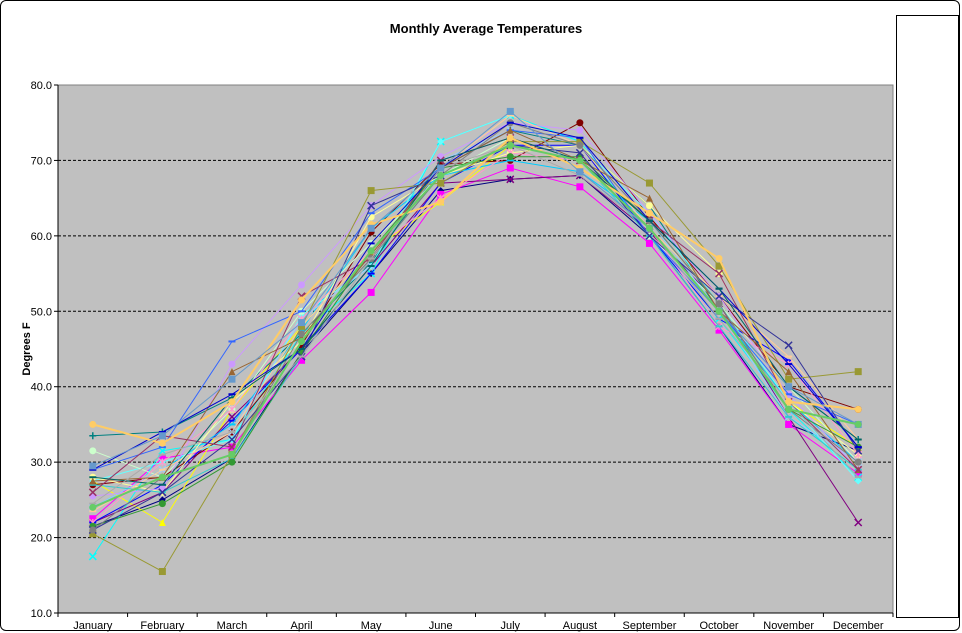 The image size is (962, 633). What do you see at coordinates (41, 237) in the screenshot?
I see `y-tick-label: 60.0` at bounding box center [41, 237].